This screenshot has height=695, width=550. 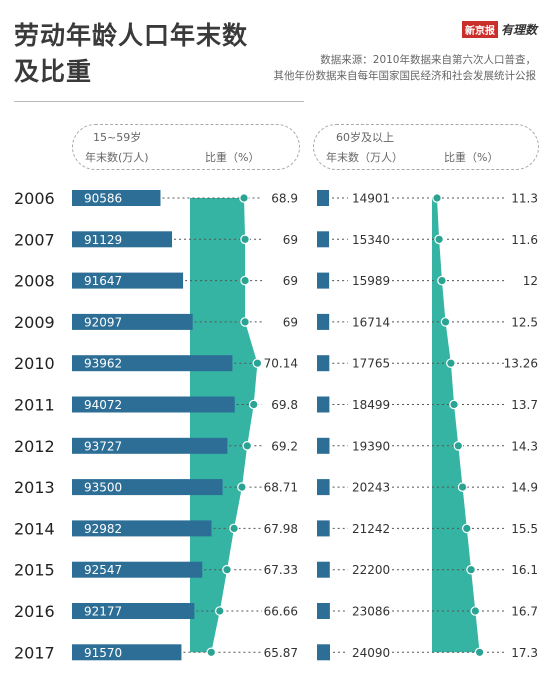 What do you see at coordinates (281, 529) in the screenshot?
I see `left-share-label: 67.98` at bounding box center [281, 529].